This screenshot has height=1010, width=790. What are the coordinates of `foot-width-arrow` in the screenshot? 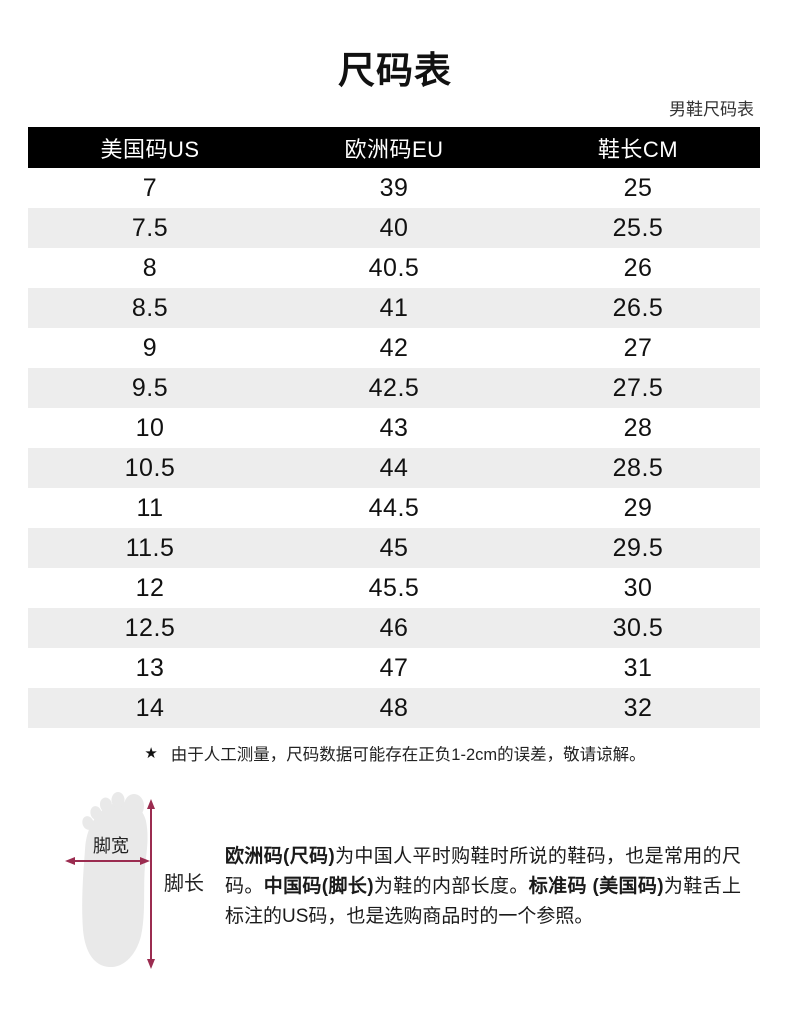 It's located at (107, 861).